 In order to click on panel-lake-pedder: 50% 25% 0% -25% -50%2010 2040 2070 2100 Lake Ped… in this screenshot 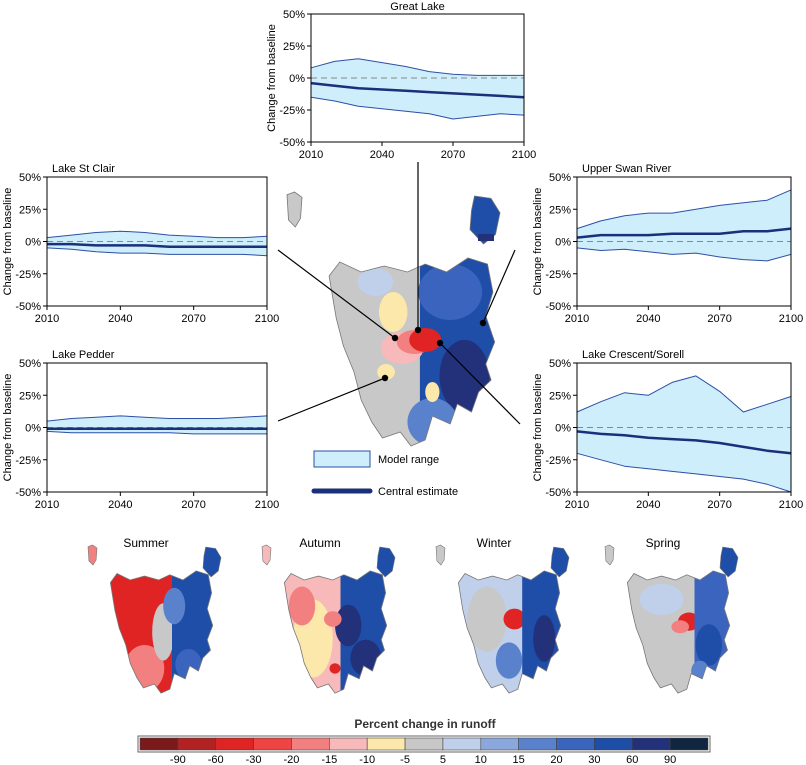, I will do `click(140, 430)`.